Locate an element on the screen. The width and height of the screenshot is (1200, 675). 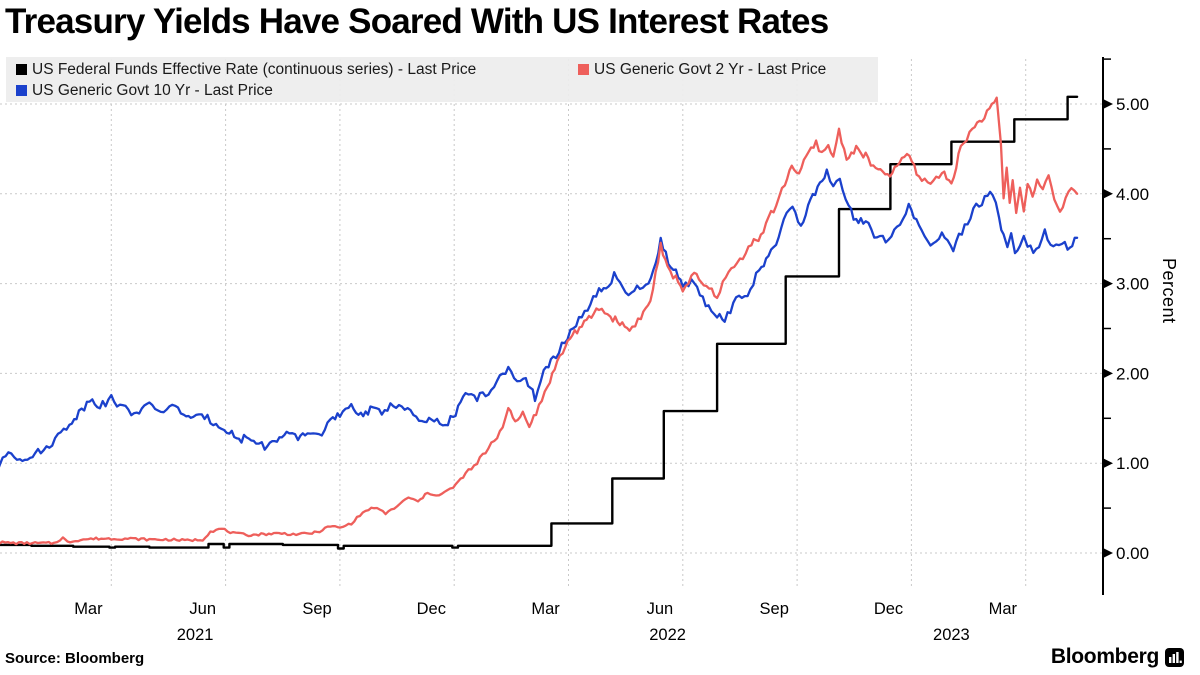
x-axis-year-label: 2021 is located at coordinates (195, 635).